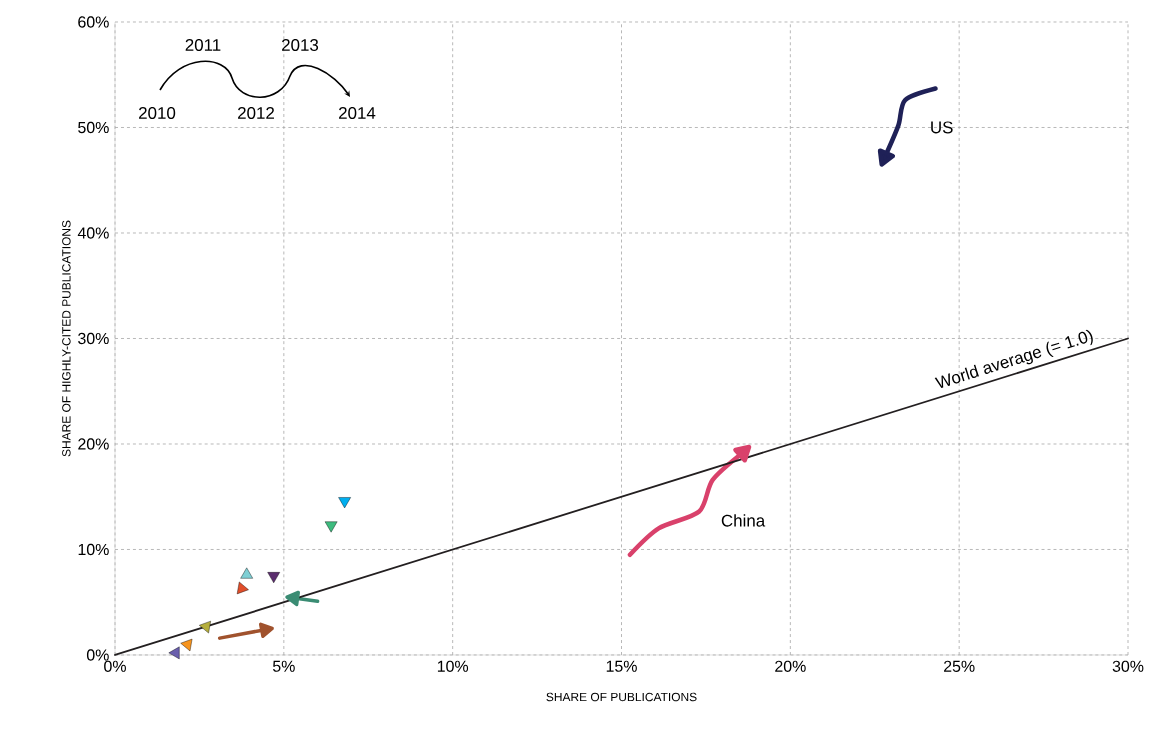 This screenshot has height=744, width=1161. Describe the element at coordinates (66, 338) in the screenshot. I see `y-axis-title: SHARE OF HIGHLY-CITED PUBLICATIONS` at that location.